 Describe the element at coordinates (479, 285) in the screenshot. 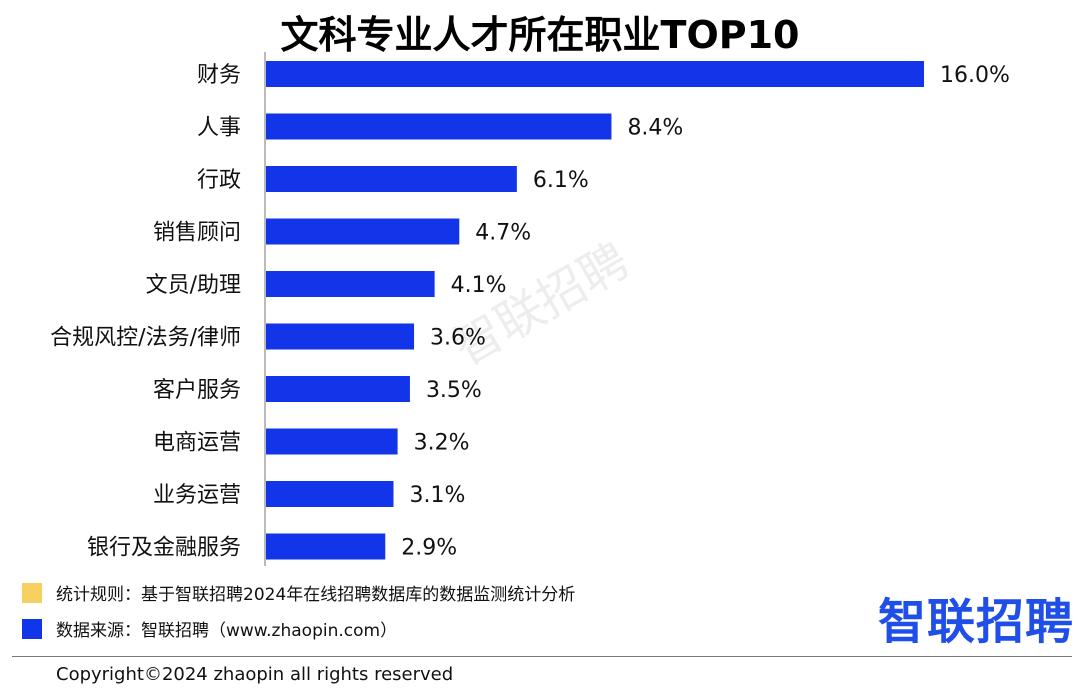

I see `value-label-5: 4.1%` at that location.